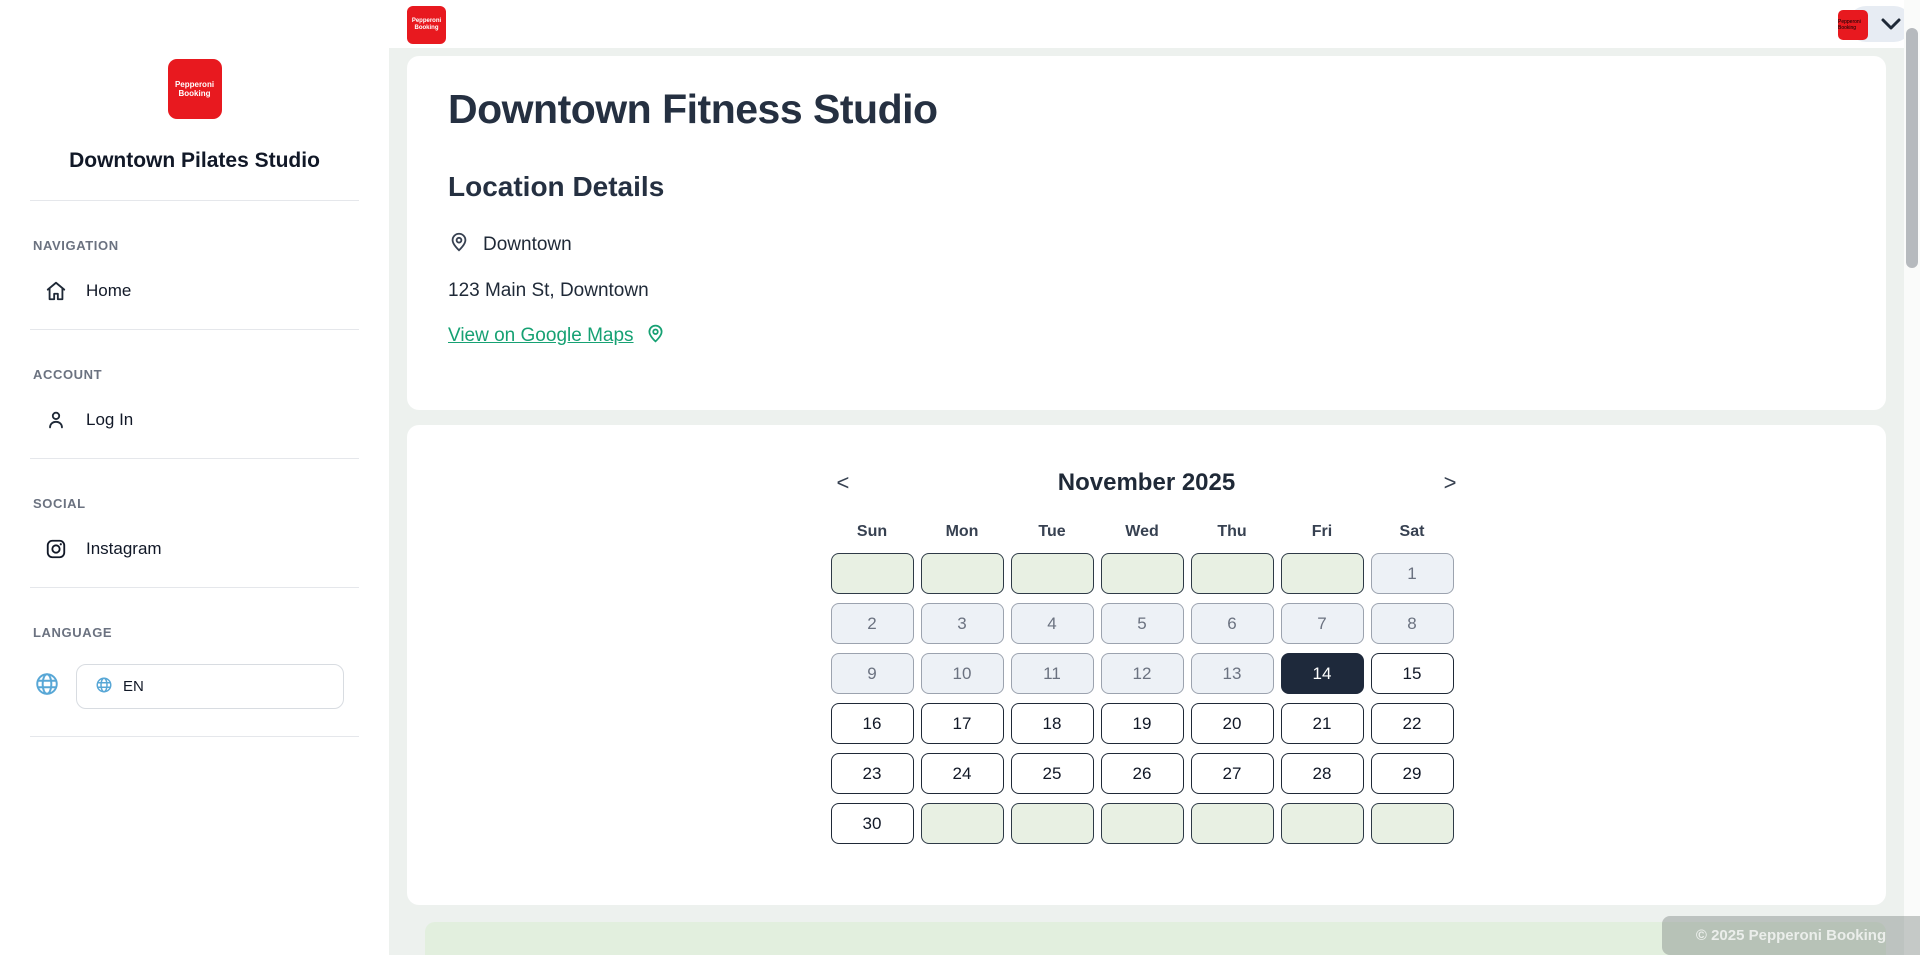 Image resolution: width=1920 pixels, height=955 pixels. Describe the element at coordinates (1912, 148) in the screenshot. I see `scrollbar-thumb` at that location.